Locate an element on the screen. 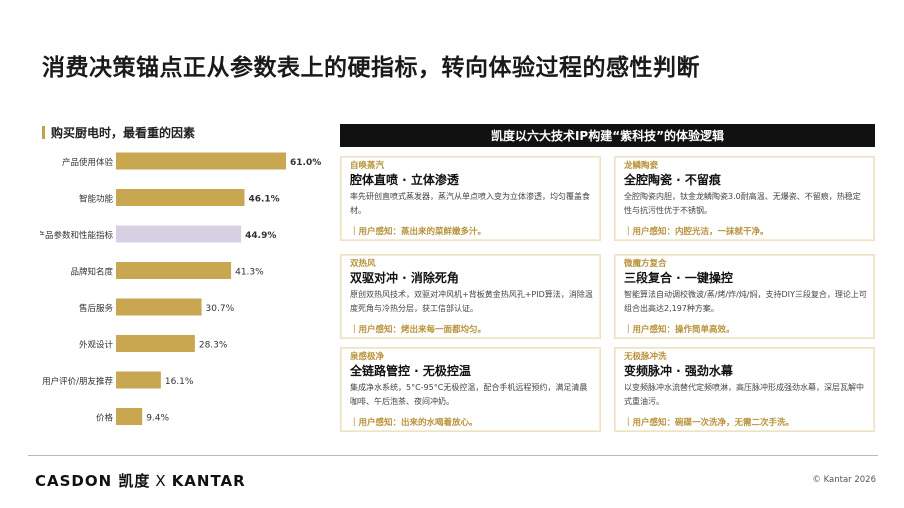 Image resolution: width=904 pixels, height=508 pixels. category-label: 价格 is located at coordinates (105, 418).